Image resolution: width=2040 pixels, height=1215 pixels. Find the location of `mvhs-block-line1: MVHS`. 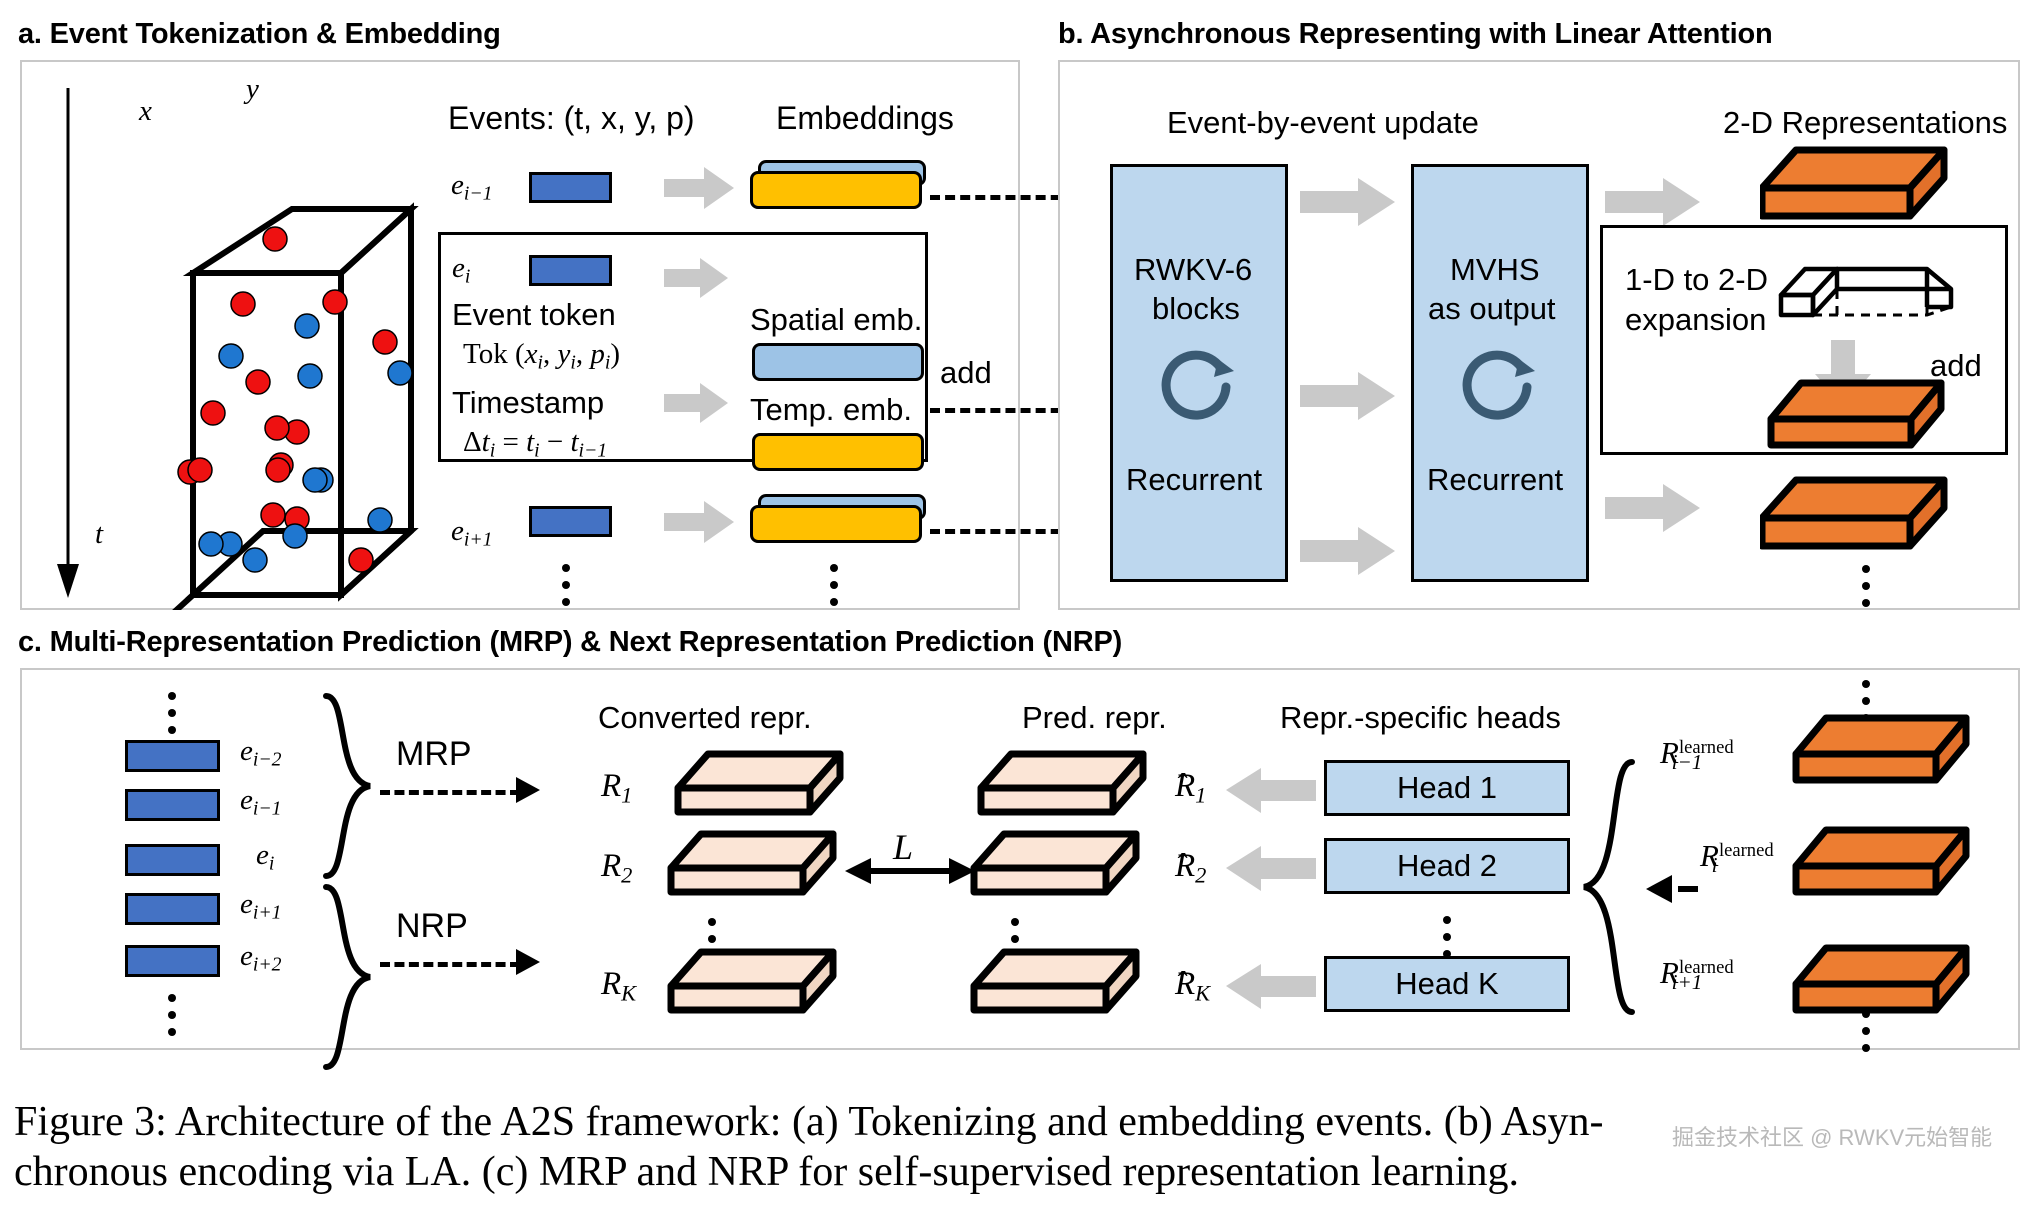

mvhs-block-line1: MVHS is located at coordinates (1495, 269).